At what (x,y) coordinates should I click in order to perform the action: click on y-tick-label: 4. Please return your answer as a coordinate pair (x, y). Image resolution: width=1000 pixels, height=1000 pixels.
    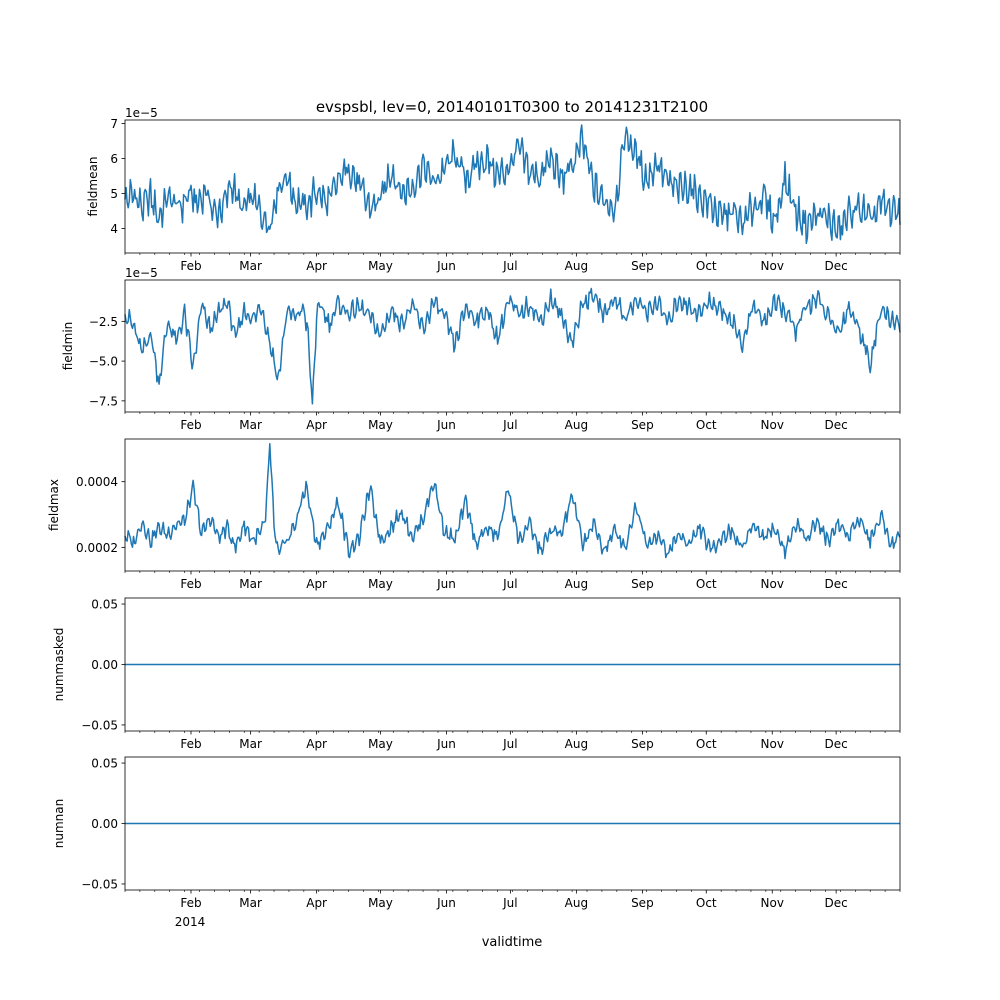
    Looking at the image, I should click on (114, 229).